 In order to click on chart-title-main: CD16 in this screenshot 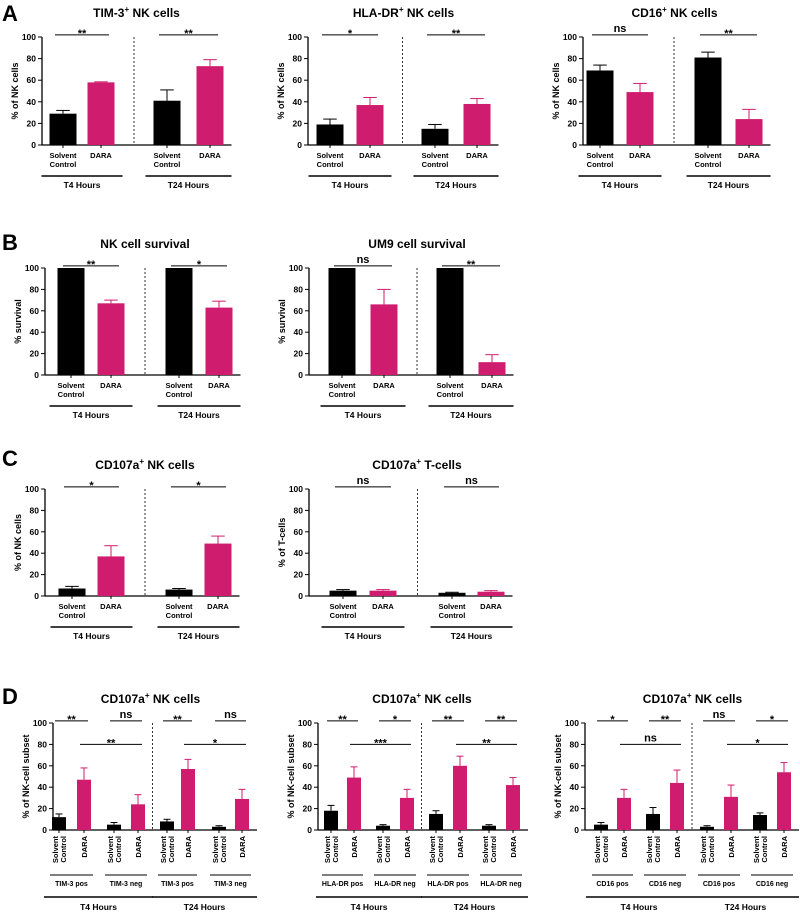, I will do `click(646, 13)`.